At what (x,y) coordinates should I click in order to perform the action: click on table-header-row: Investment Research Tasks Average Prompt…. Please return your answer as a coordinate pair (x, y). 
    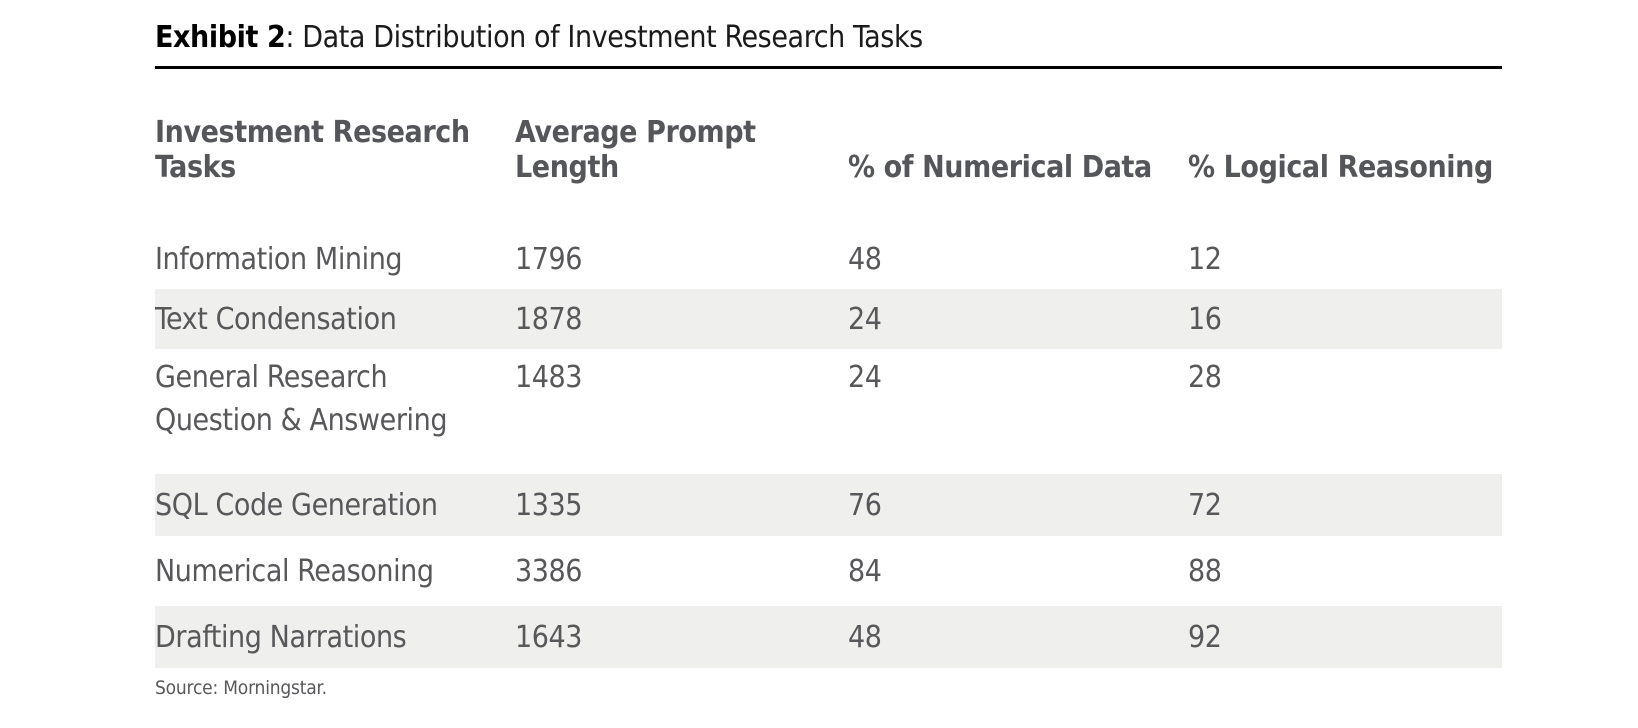
    Looking at the image, I should click on (828, 150).